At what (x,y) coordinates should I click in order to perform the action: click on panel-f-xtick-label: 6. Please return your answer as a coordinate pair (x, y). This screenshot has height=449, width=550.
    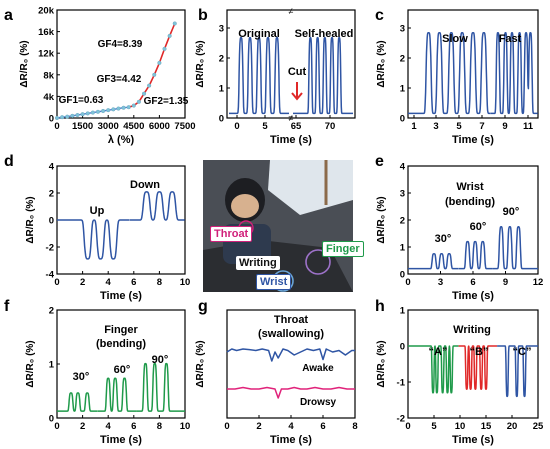
    Looking at the image, I should click on (133, 426).